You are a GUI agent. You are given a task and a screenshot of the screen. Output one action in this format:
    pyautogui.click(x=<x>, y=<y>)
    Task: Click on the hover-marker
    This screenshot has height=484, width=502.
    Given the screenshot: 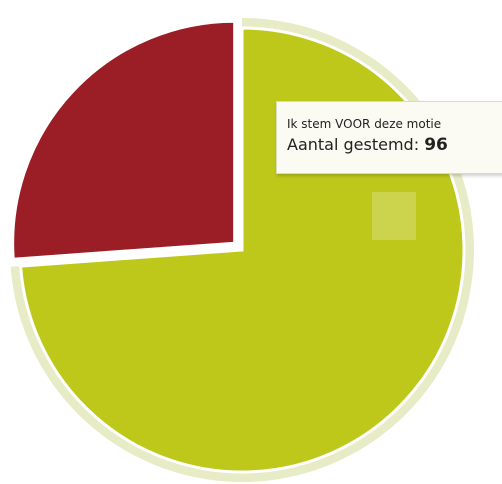 What is the action you would take?
    pyautogui.click(x=394, y=216)
    